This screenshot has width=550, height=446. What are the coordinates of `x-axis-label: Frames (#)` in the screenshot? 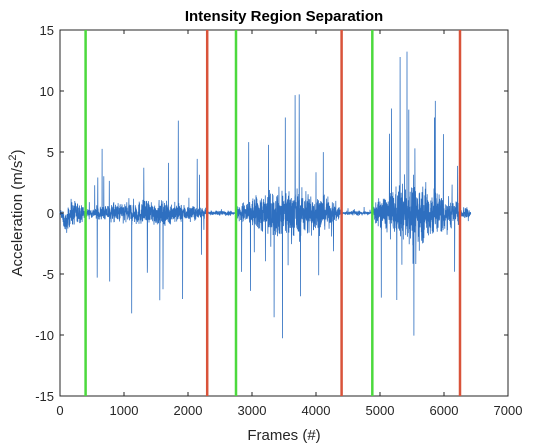 It's located at (283, 435).